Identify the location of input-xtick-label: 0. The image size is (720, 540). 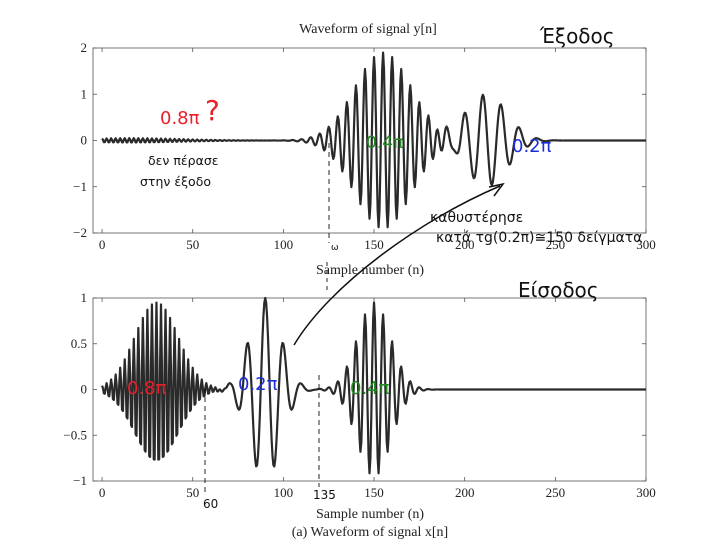
(102, 492).